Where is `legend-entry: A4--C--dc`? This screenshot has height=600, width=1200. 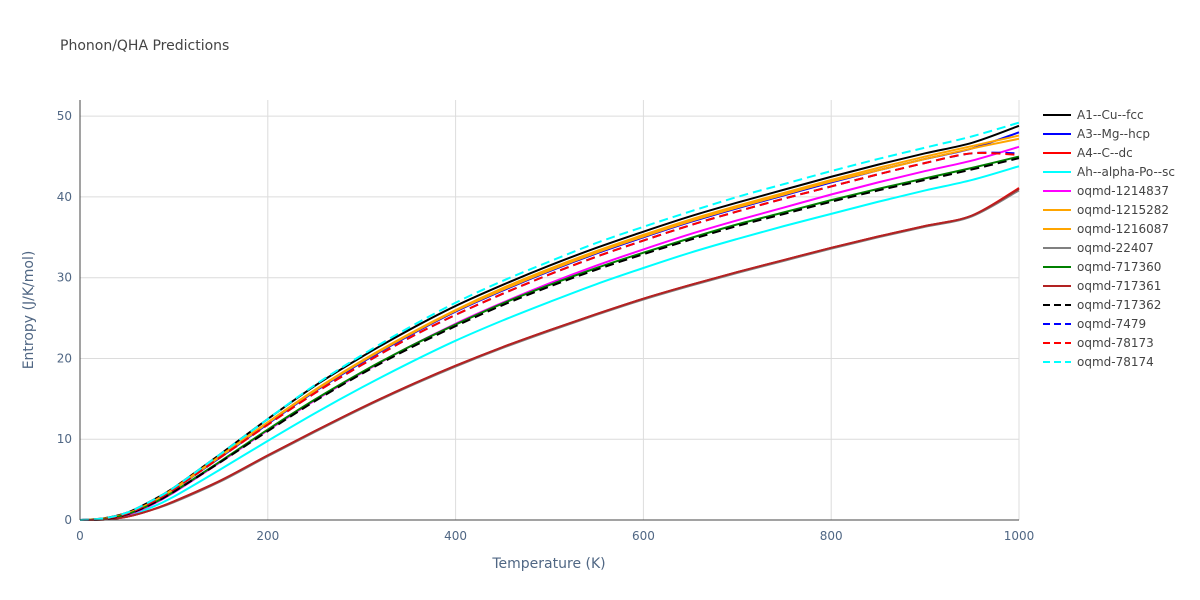
legend-entry: A4--C--dc is located at coordinates (1105, 153).